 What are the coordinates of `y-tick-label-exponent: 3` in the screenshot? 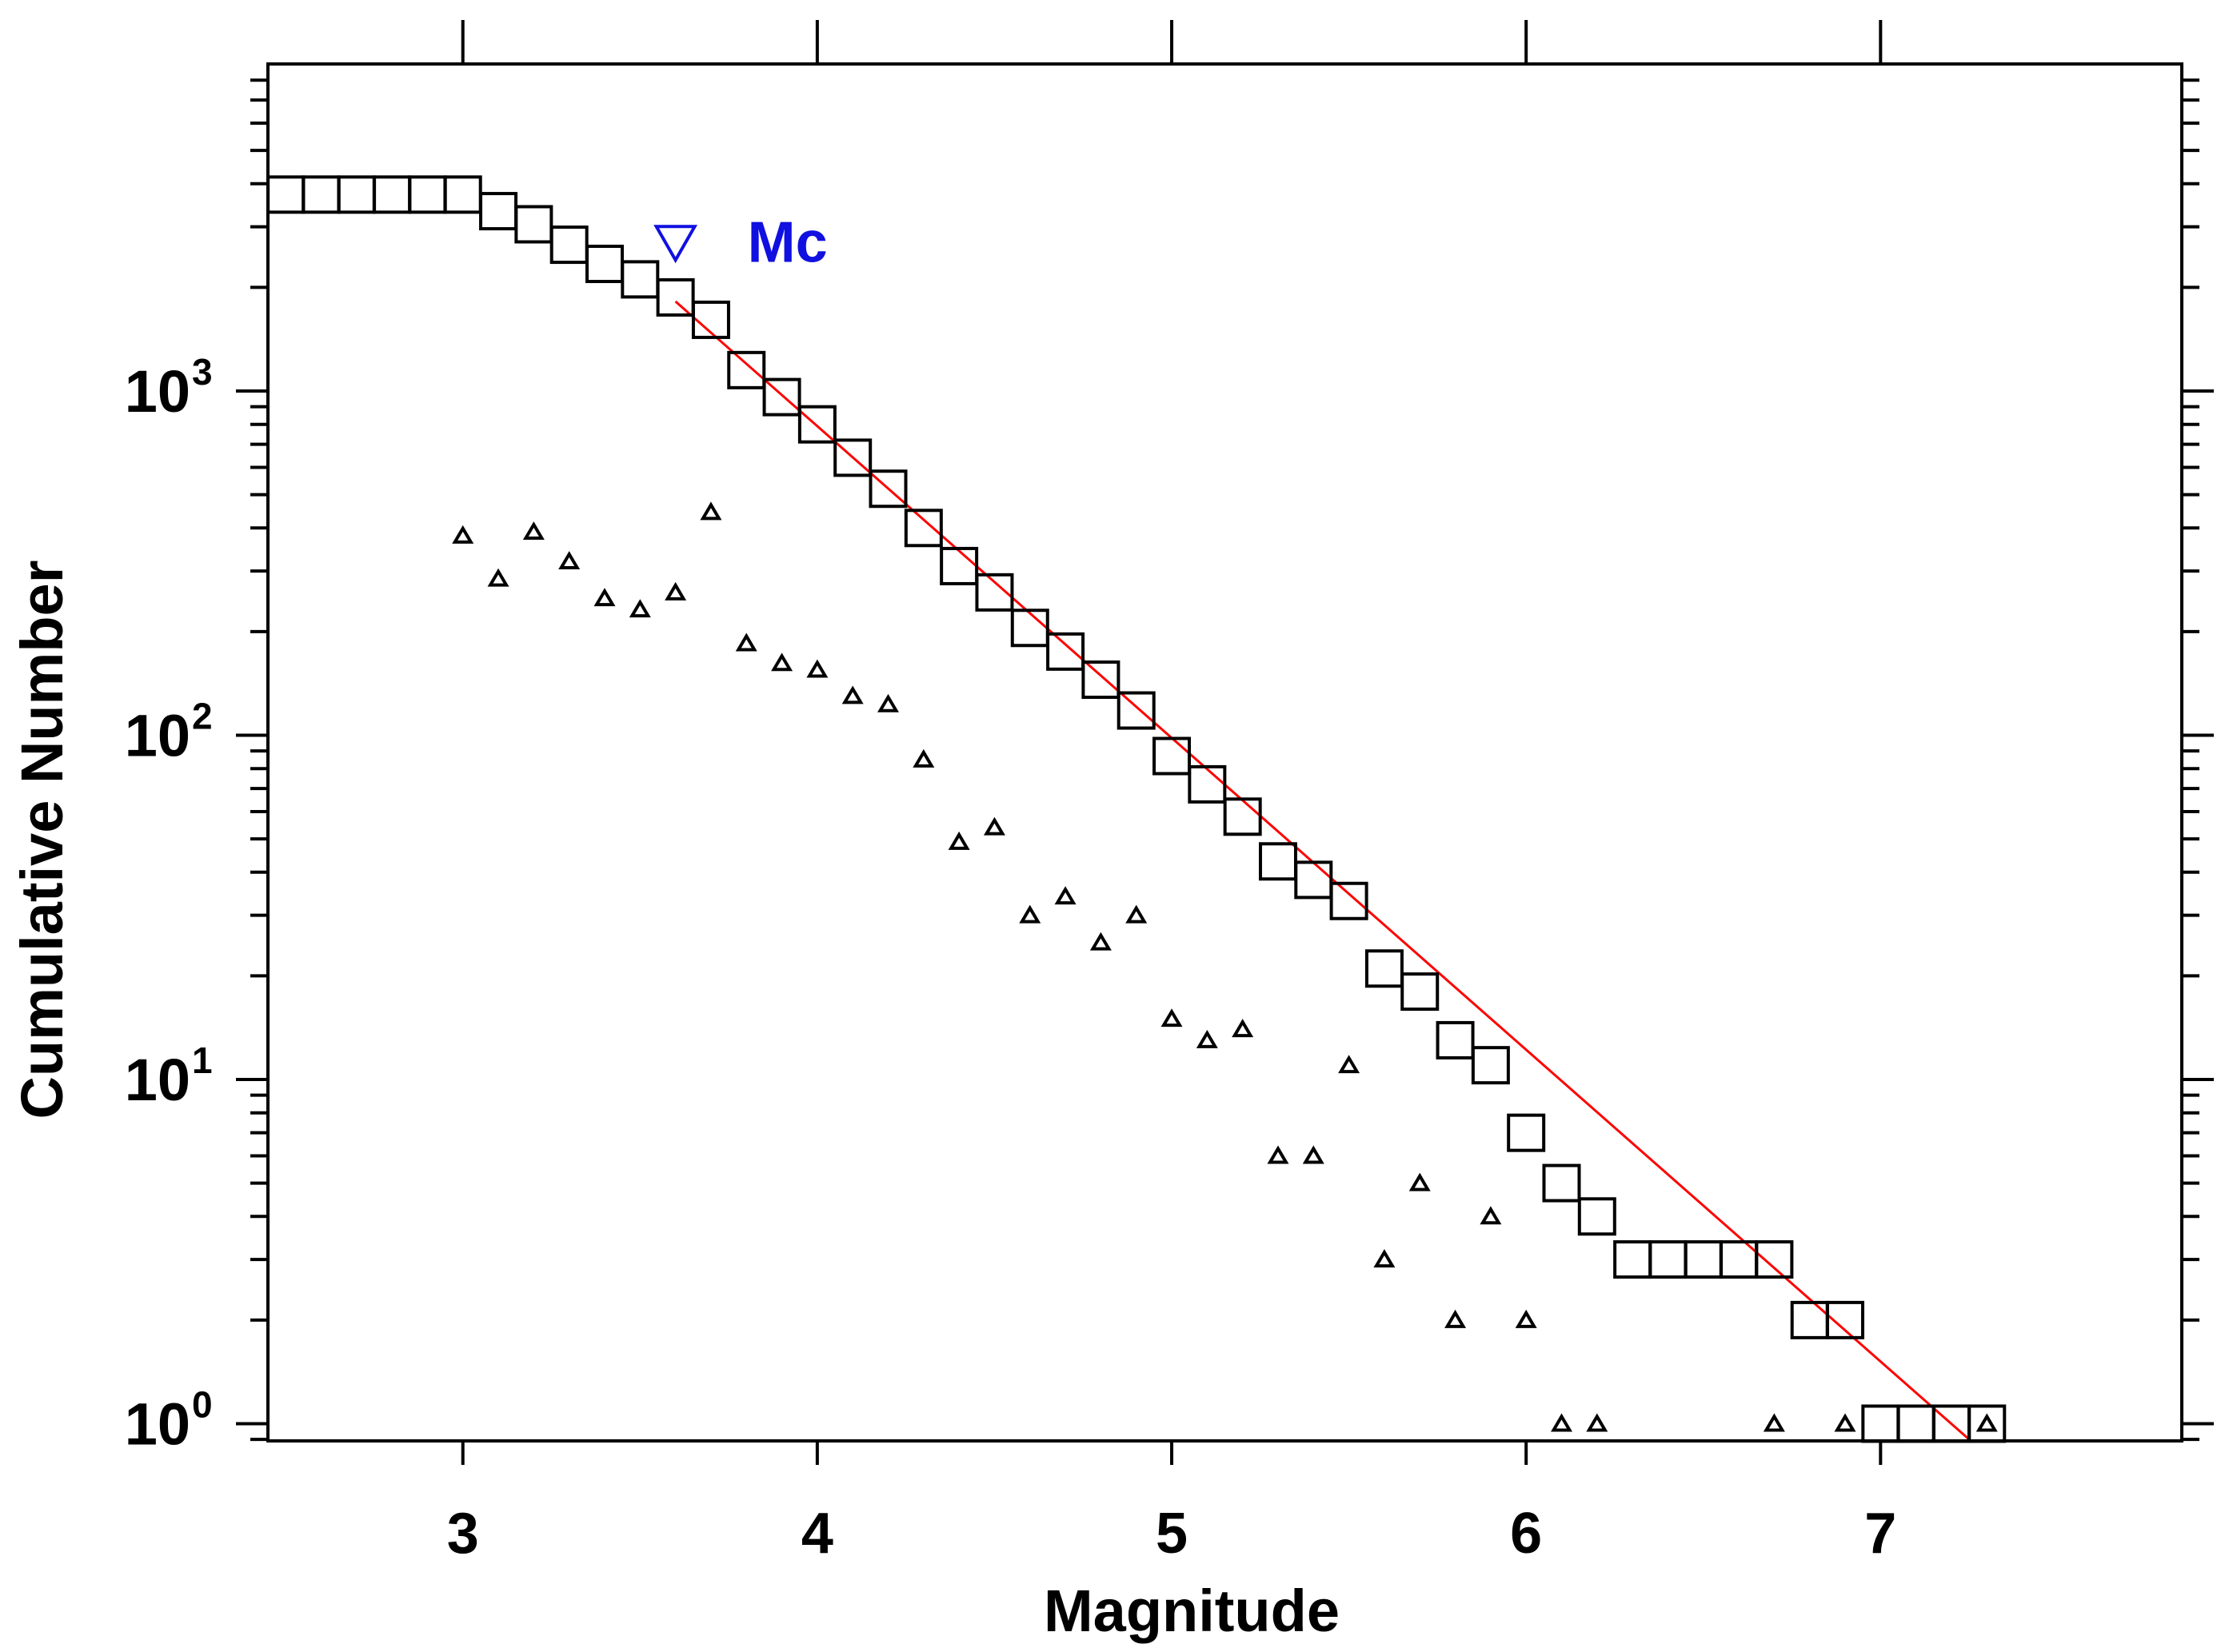 It's located at (202, 372).